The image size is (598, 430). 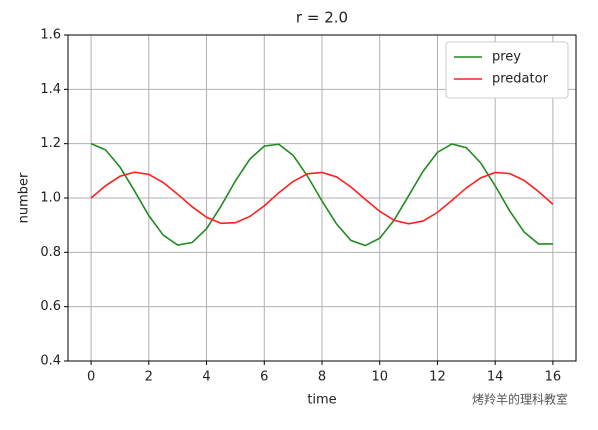 What do you see at coordinates (24, 197) in the screenshot?
I see `y-axis-label: number` at bounding box center [24, 197].